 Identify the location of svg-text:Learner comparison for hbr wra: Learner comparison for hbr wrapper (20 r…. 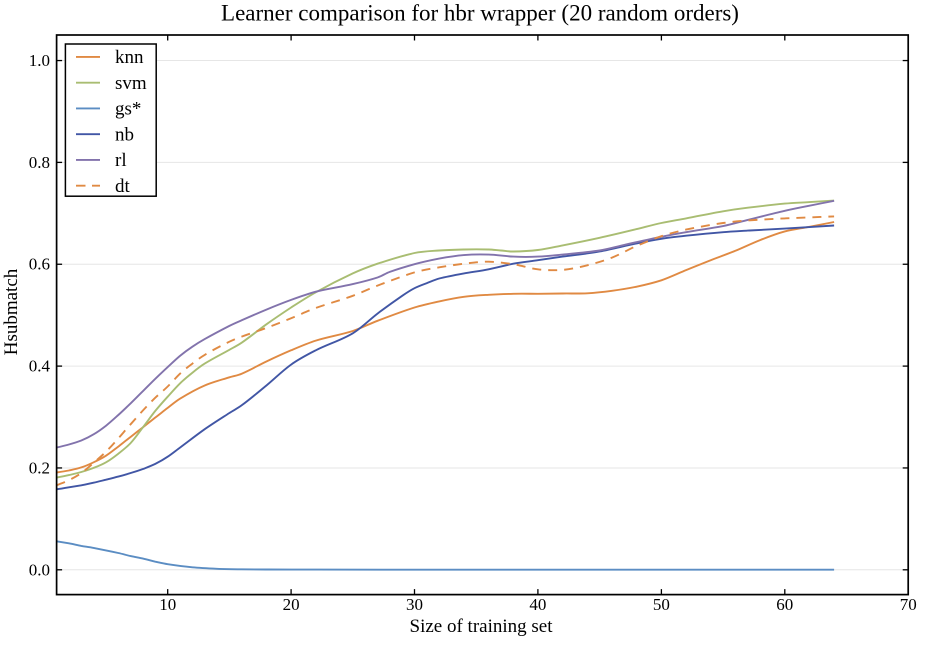
(480, 13).